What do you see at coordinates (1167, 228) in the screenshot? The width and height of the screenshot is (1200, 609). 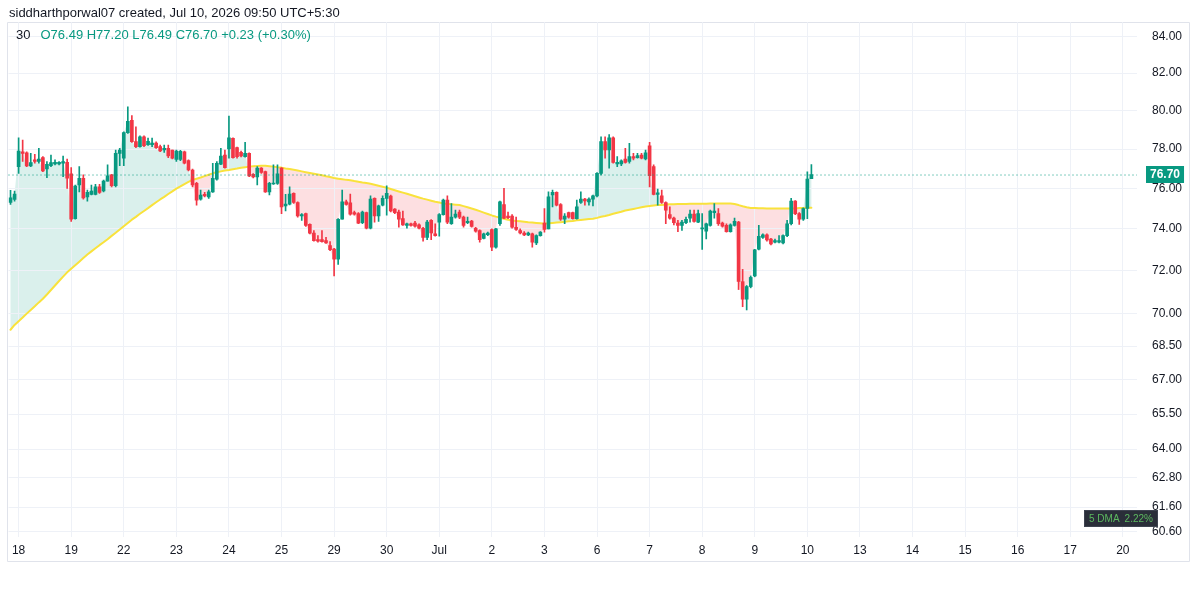 I see `y-tick-label: 74.00` at bounding box center [1167, 228].